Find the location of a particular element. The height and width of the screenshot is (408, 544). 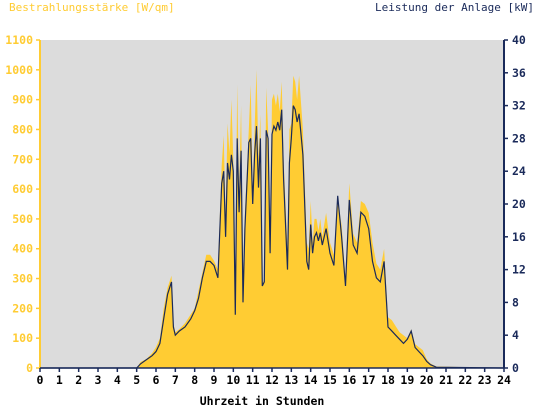

x-tick-label: 7 is located at coordinates (175, 380).